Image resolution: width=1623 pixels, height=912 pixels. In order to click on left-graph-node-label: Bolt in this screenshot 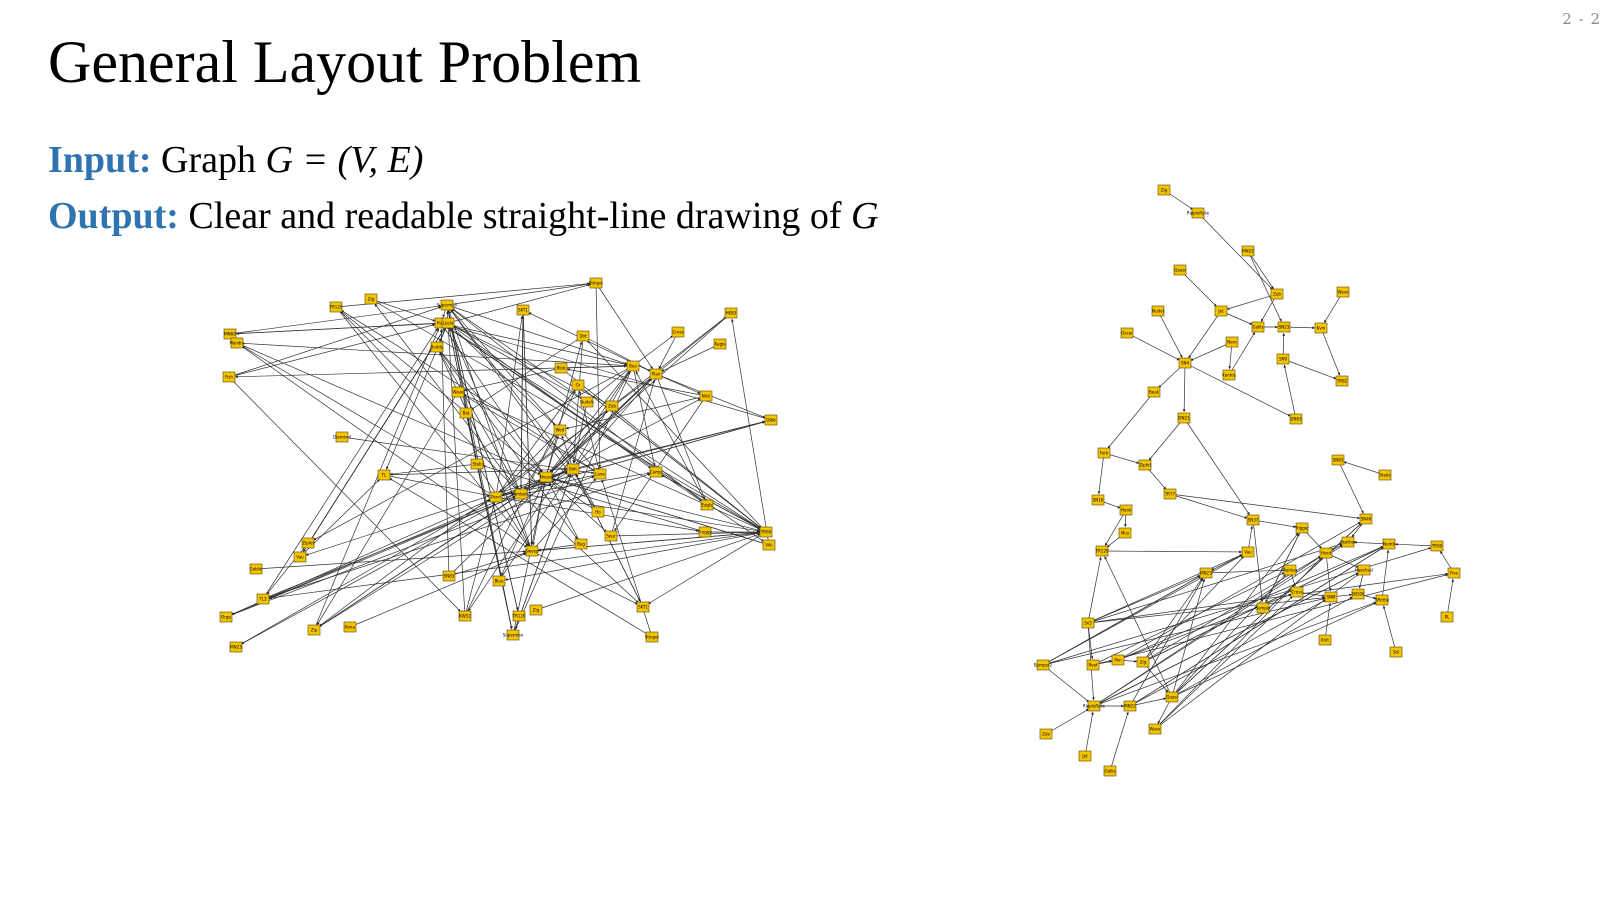, I will do `click(573, 469)`.